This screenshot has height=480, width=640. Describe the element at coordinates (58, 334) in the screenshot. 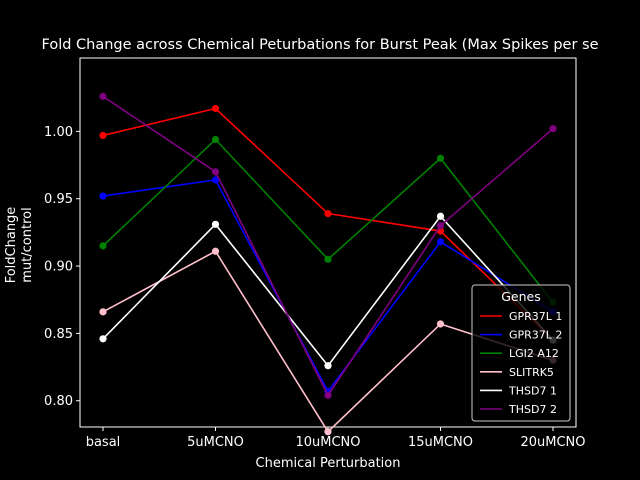

I see `y-tick-label: 0.85` at that location.